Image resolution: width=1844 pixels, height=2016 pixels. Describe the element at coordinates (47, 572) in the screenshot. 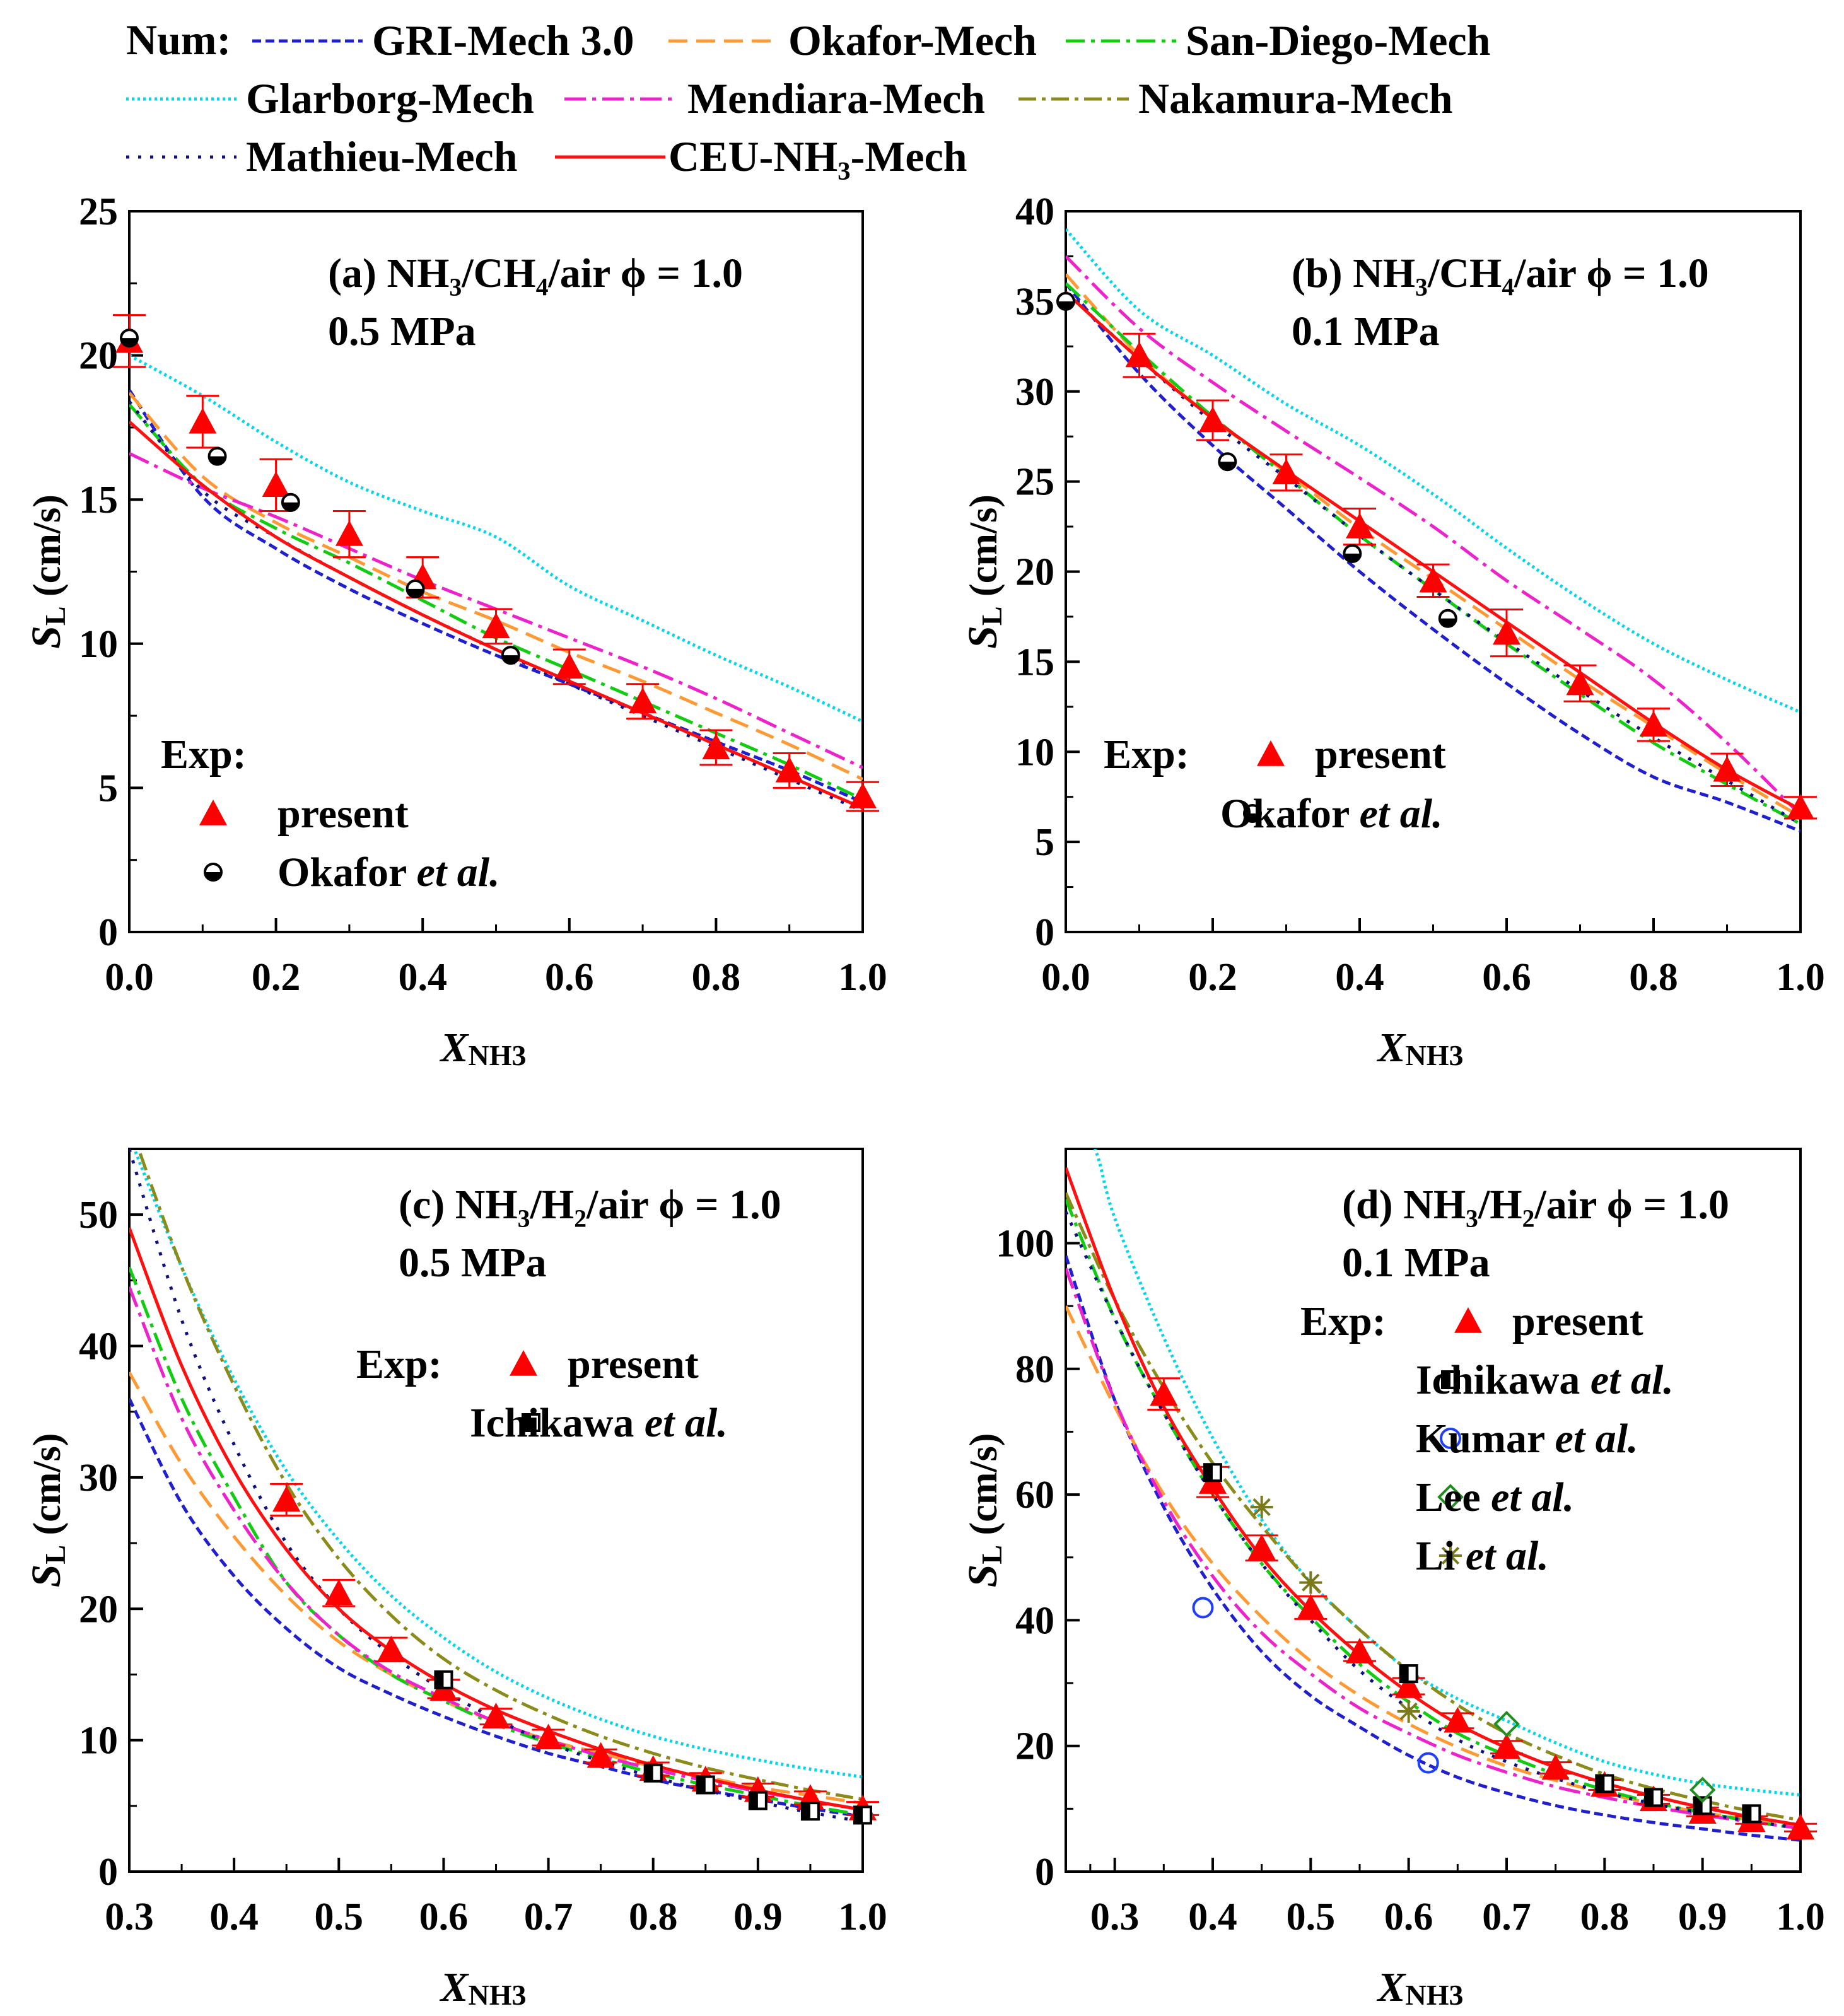

I see `y-axis-label: SL (cm/s)` at that location.